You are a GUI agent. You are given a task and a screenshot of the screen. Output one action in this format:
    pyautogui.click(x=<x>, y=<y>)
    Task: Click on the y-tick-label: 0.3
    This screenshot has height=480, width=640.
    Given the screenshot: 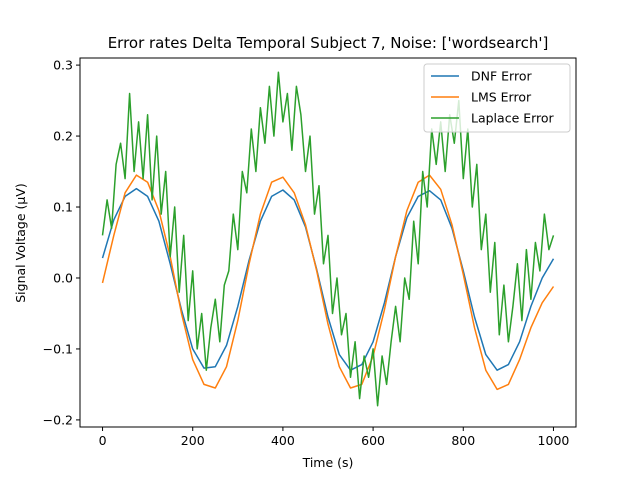 What is the action you would take?
    pyautogui.click(x=63, y=65)
    